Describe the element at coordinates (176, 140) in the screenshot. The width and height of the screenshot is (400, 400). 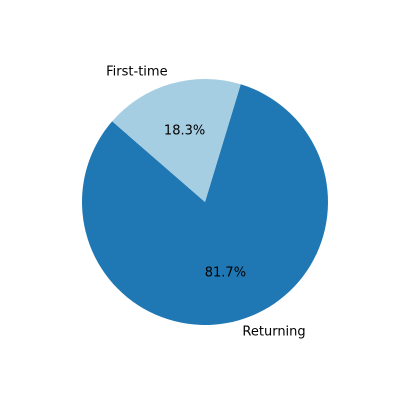
I see `pie-slice-first-time` at that location.